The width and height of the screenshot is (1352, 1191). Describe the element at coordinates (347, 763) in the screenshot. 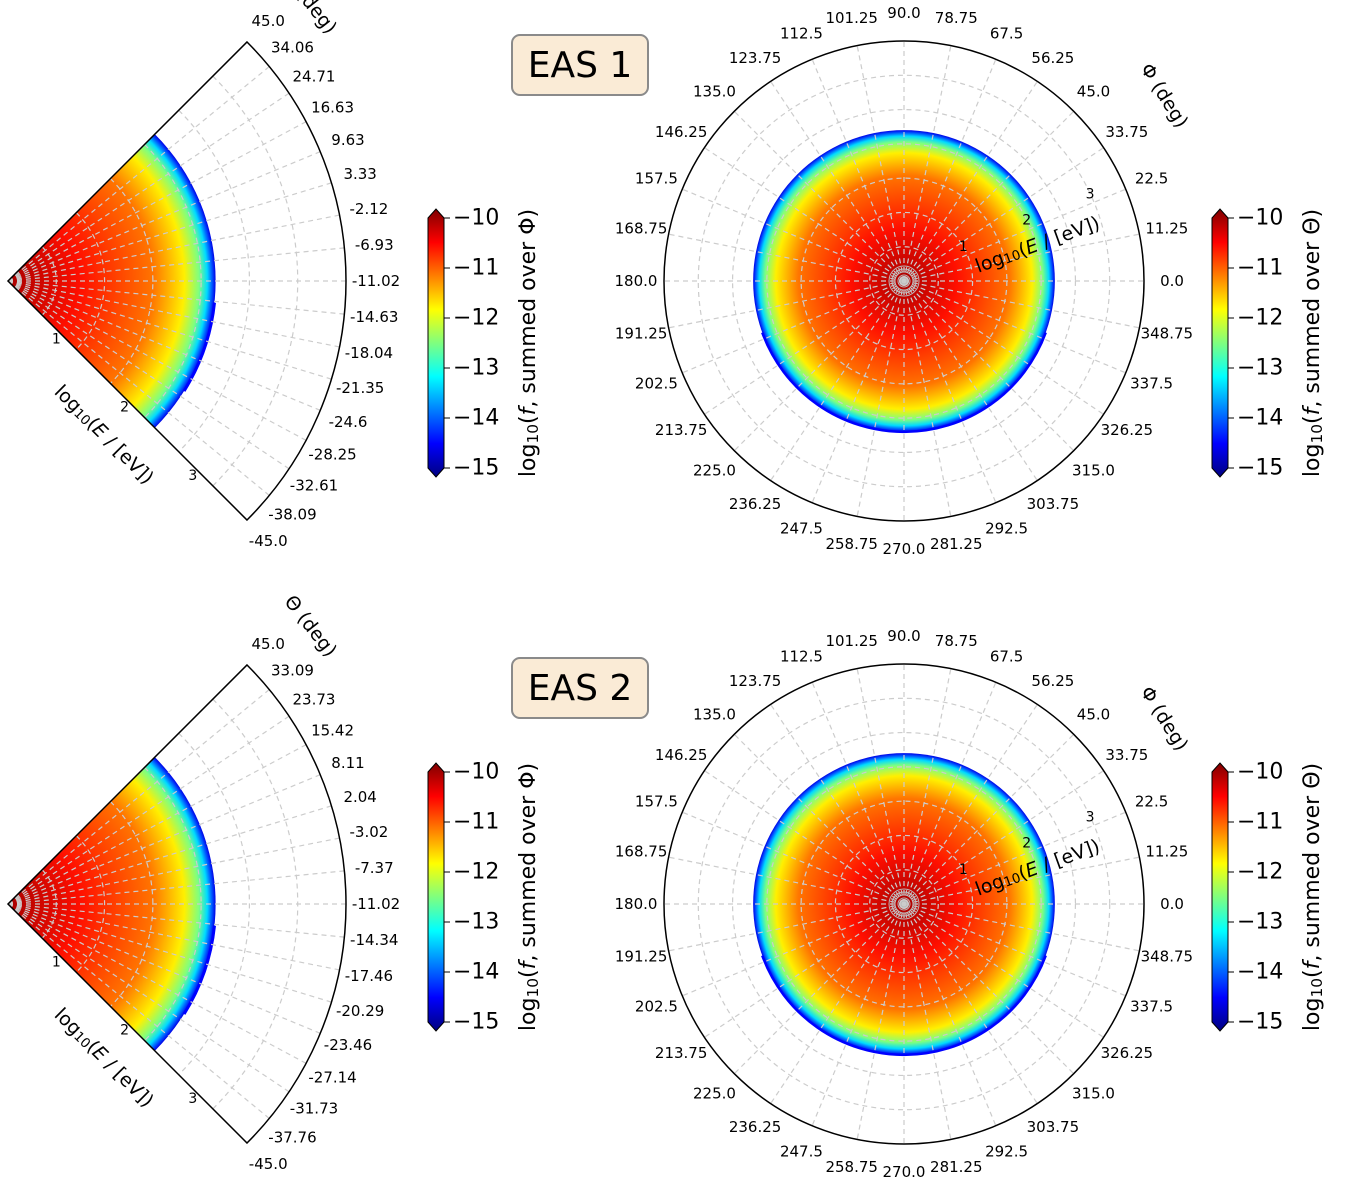

I see `theta-tick-label: 8.11` at that location.